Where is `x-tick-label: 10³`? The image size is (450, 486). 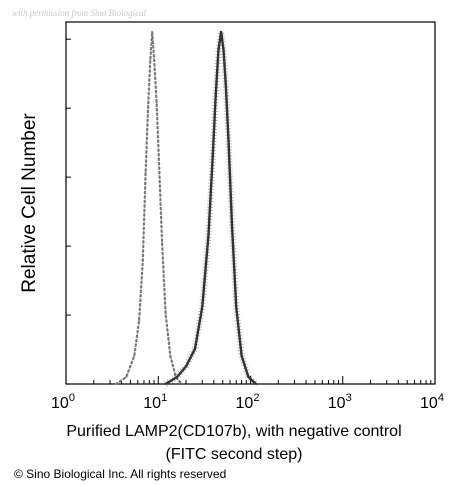 x-tick-label: 10³ is located at coordinates (340, 402).